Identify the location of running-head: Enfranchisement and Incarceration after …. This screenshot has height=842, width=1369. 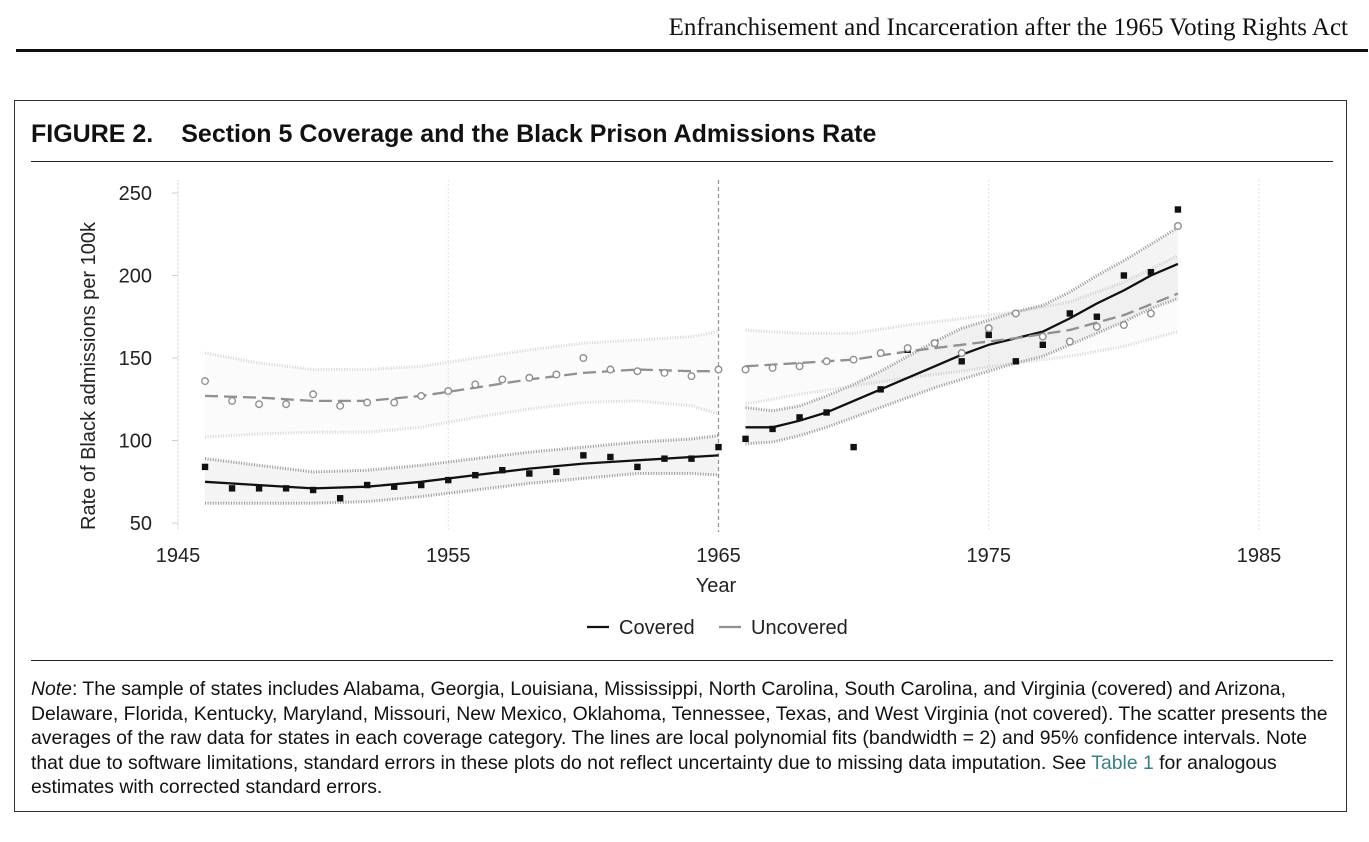
(1008, 27).